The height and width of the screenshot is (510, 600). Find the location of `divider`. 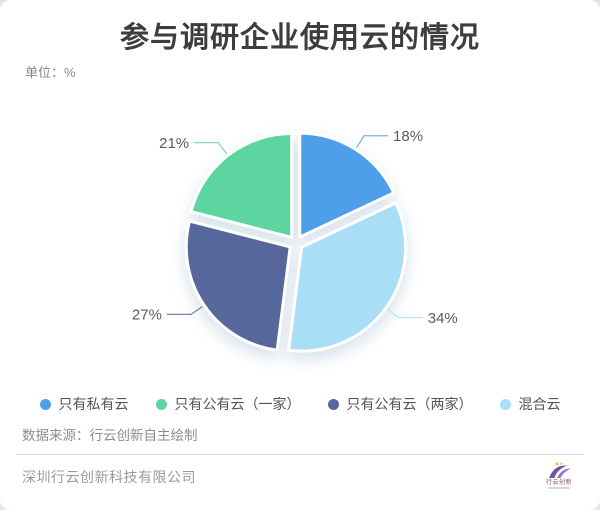

divider is located at coordinates (300, 454).